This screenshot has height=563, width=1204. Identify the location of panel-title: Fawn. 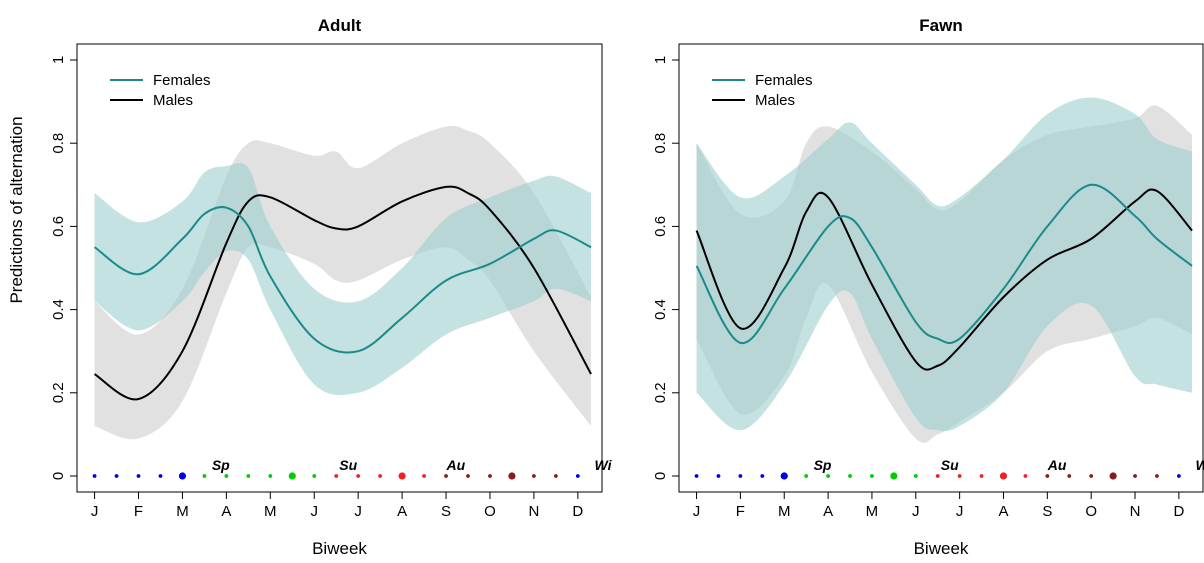
(940, 25).